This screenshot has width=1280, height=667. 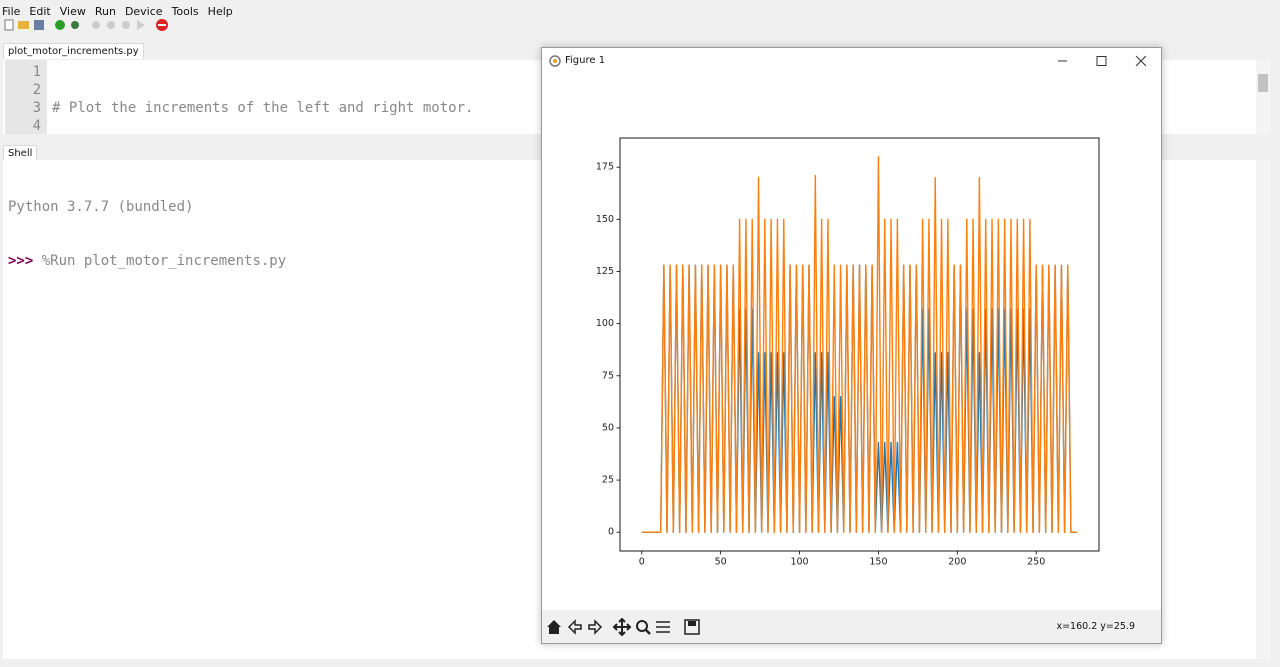 What do you see at coordinates (640, 663) in the screenshot?
I see `status-bar` at bounding box center [640, 663].